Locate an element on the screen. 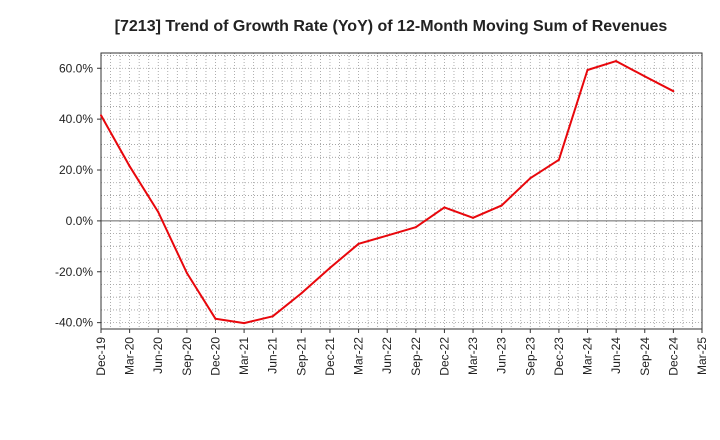 Image resolution: width=720 pixels, height=440 pixels. y-tick-label: -20.0% is located at coordinates (74, 272).